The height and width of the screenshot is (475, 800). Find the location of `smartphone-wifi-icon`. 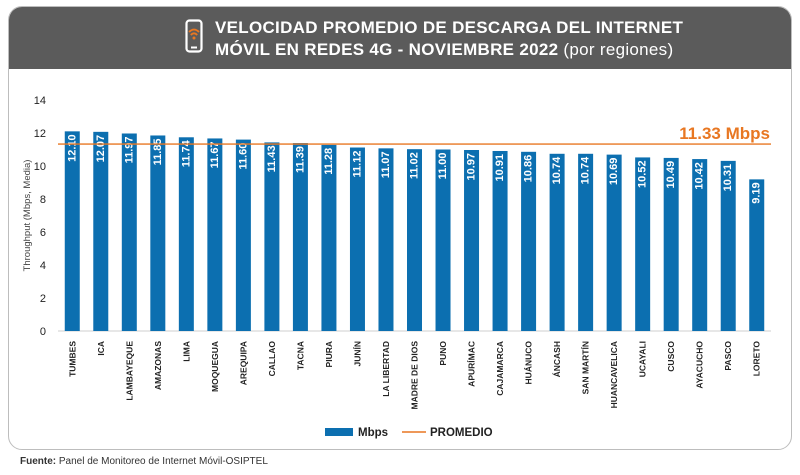

smartphone-wifi-icon is located at coordinates (194, 36).